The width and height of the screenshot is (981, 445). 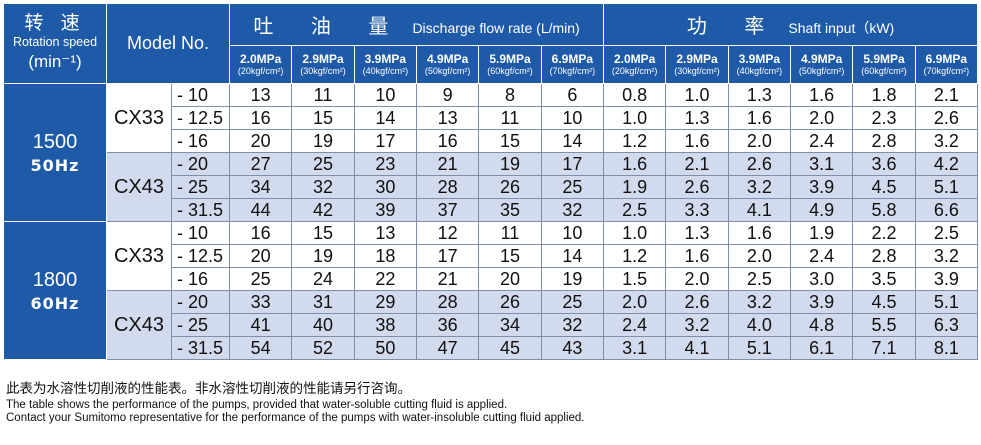 I want to click on flow-pressure-header: 3.9MPa (40kgf/cm²), so click(x=385, y=64).